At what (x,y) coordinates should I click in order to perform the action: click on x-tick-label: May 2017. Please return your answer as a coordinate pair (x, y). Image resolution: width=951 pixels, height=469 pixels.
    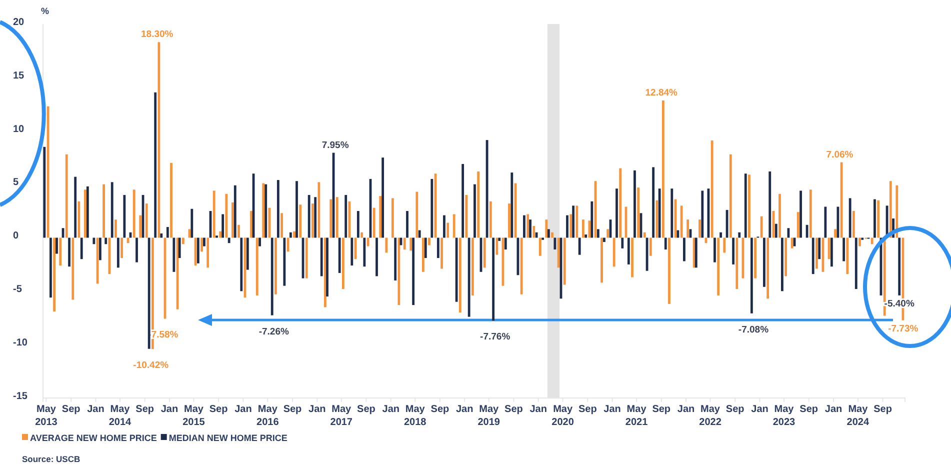
    Looking at the image, I should click on (341, 416).